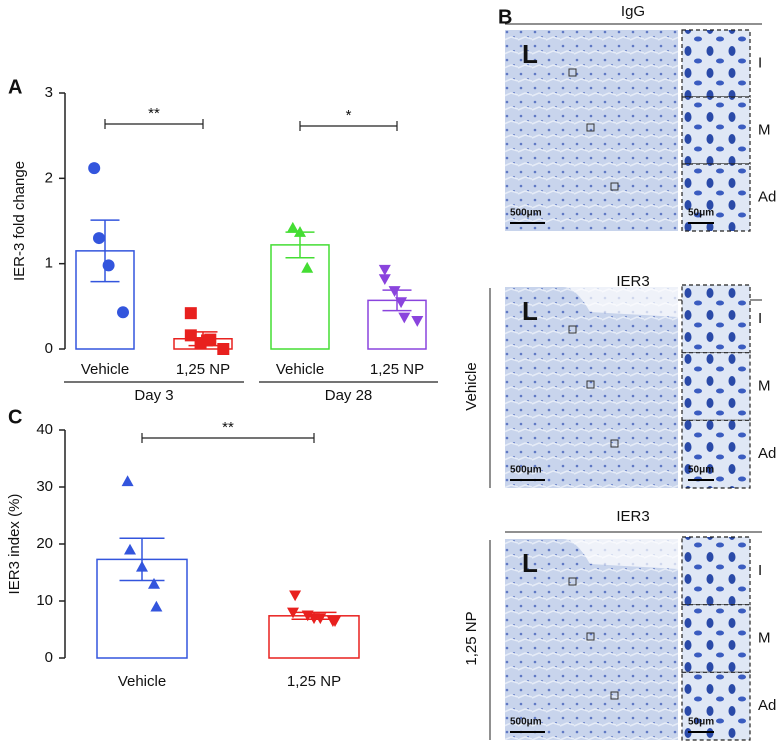 This screenshot has width=778, height=746. What do you see at coordinates (44, 486) in the screenshot?
I see `y-tick-label: 30` at bounding box center [44, 486].